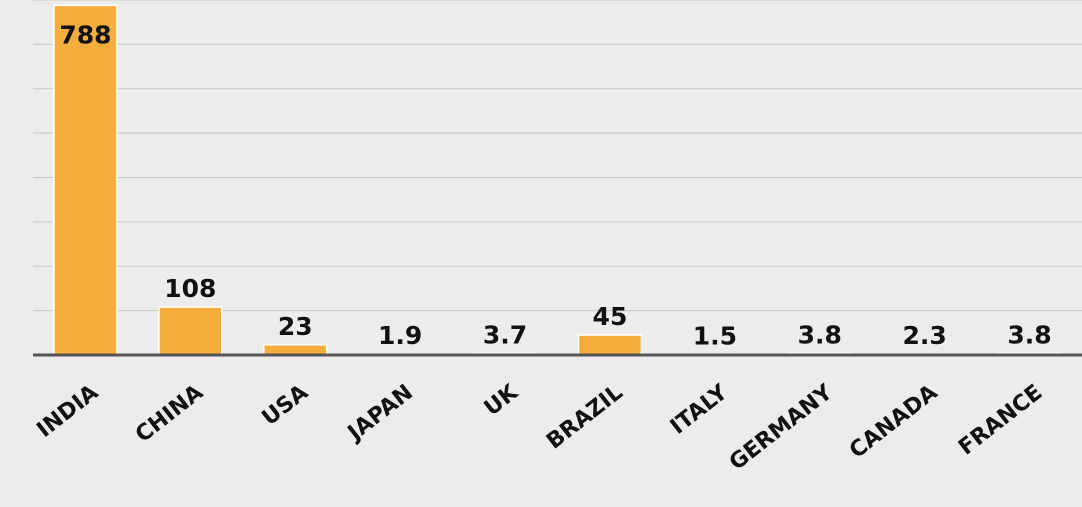  Describe the element at coordinates (190, 331) in the screenshot. I see `bar-china` at that location.